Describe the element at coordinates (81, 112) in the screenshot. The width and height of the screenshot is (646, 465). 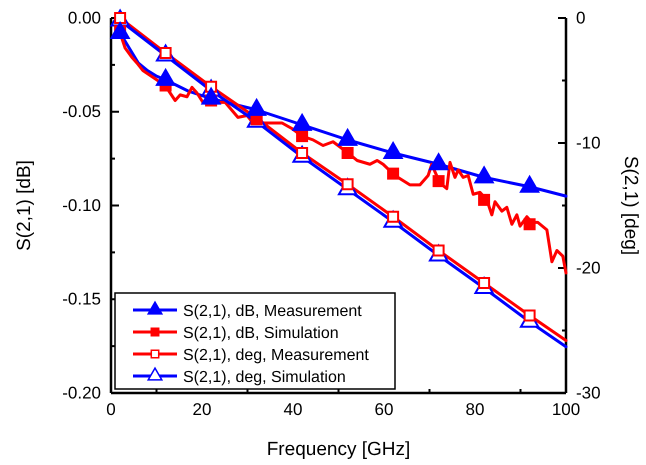
I see `y-tick-label: -0.05` at that location.